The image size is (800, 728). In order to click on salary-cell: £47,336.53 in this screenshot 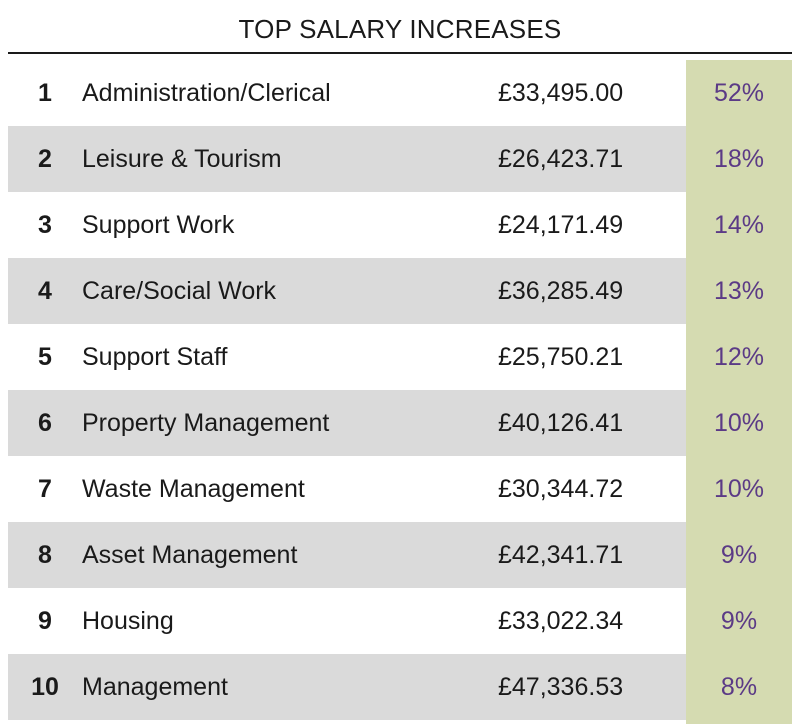, I will do `click(561, 686)`.